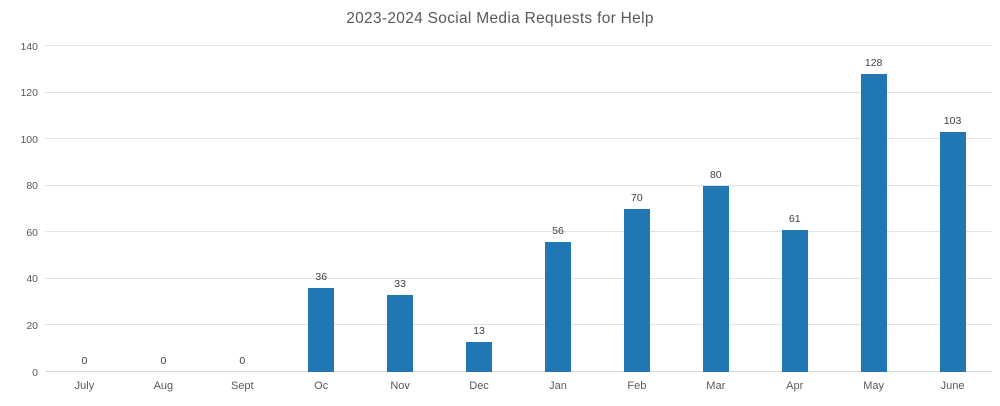 The image size is (1000, 406). Describe the element at coordinates (518, 387) in the screenshot. I see `x-axis: July Aug Sept Oc Nov Dec Jan Feb Mar Apr May June` at that location.